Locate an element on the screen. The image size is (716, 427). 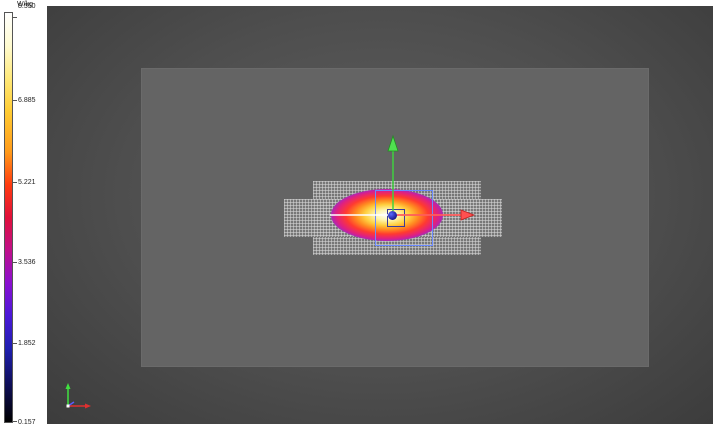
colorbar-tick-label-max: 8.550 is located at coordinates (27, 6).